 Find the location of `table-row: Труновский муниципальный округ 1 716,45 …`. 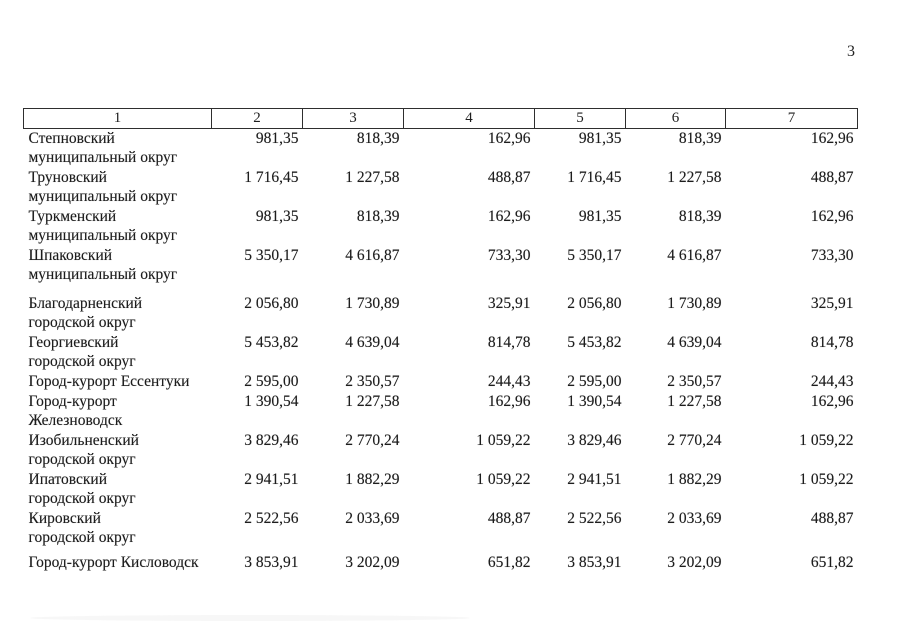

table-row: Труновский муниципальный округ 1 716,45 … is located at coordinates (441, 187).